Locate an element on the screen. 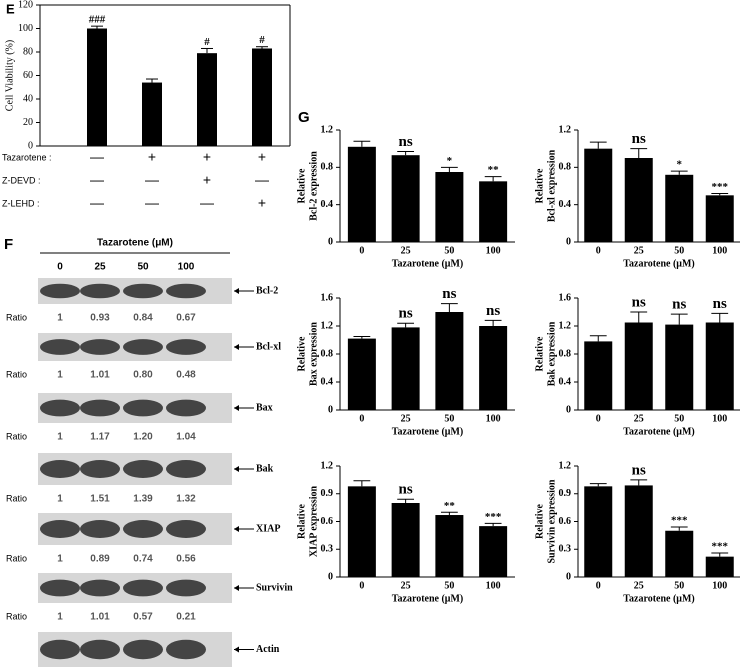 This screenshot has width=741, height=669. ratio-value: 0.93 is located at coordinates (100, 318).